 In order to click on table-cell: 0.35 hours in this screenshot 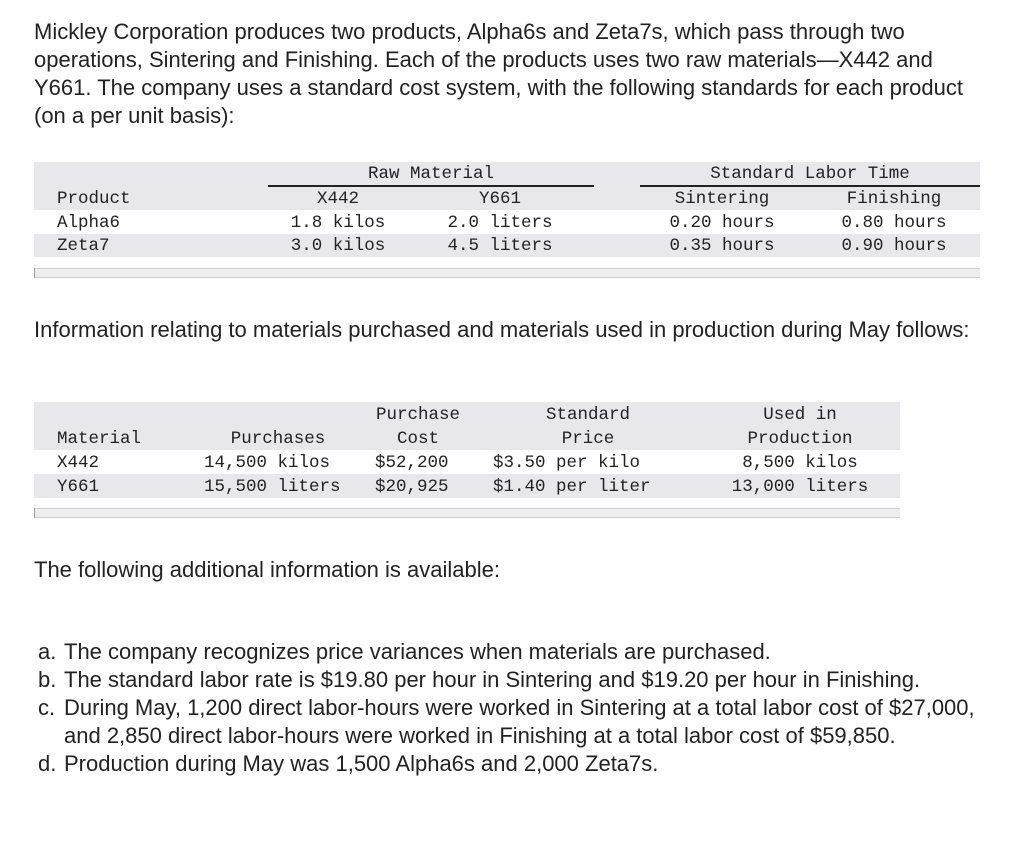, I will do `click(722, 246)`.